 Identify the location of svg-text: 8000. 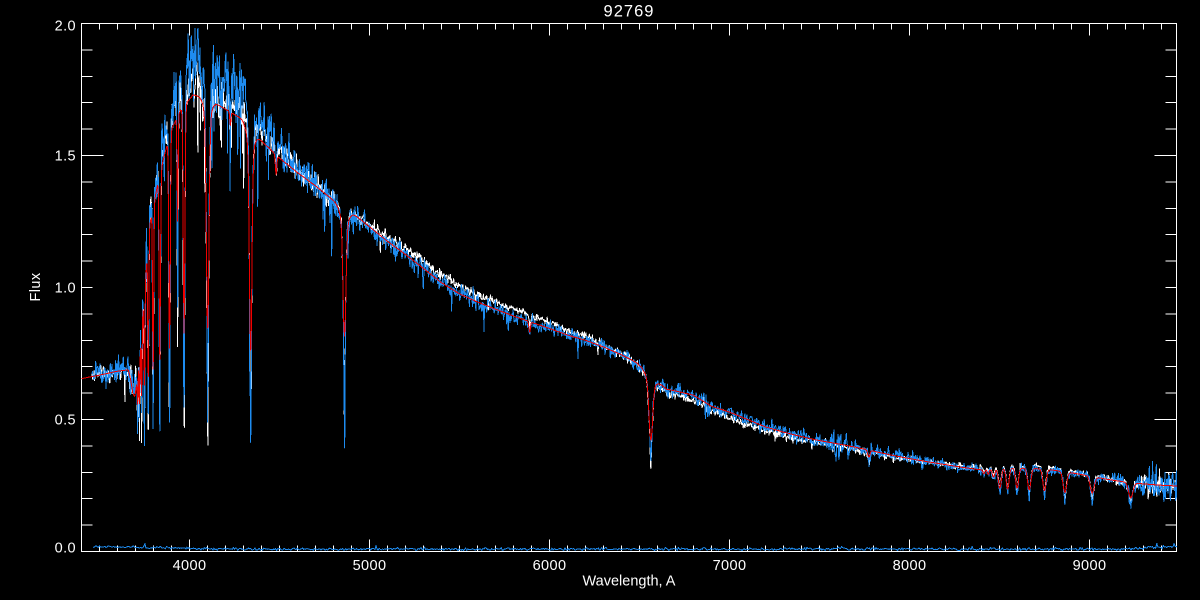
(910, 566).